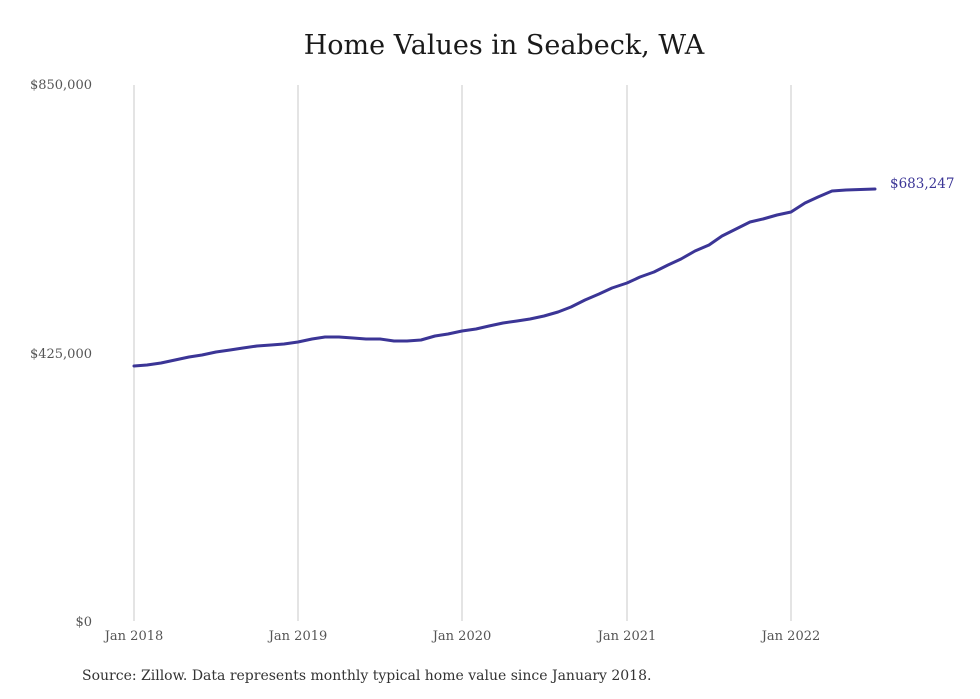 Image resolution: width=980 pixels, height=699 pixels. What do you see at coordinates (922, 184) in the screenshot?
I see `end-value-label: $683,247` at bounding box center [922, 184].